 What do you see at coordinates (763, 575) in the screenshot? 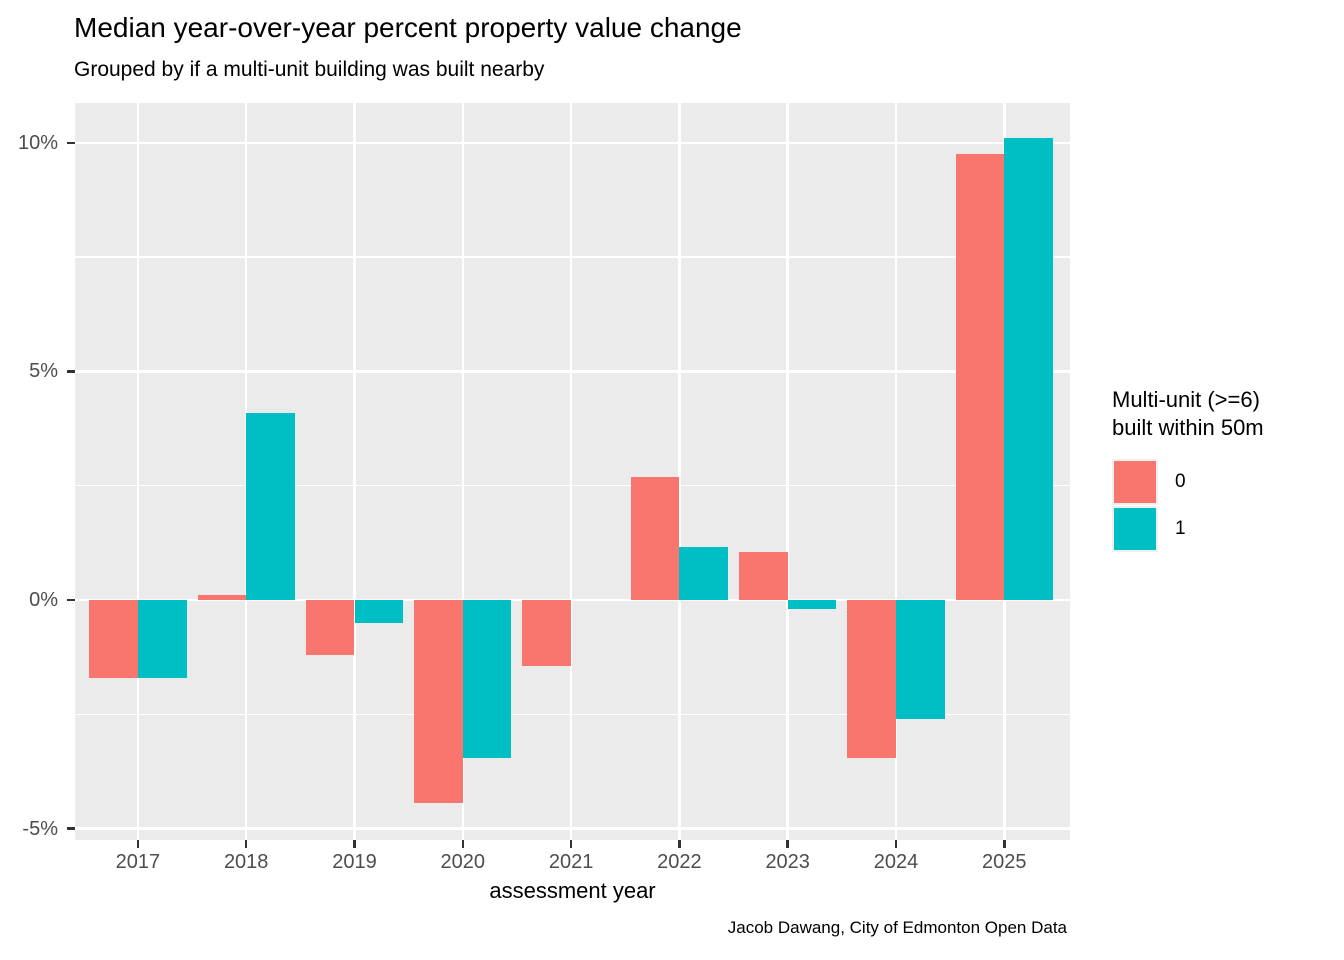
I see `bar-2023-group0` at bounding box center [763, 575].